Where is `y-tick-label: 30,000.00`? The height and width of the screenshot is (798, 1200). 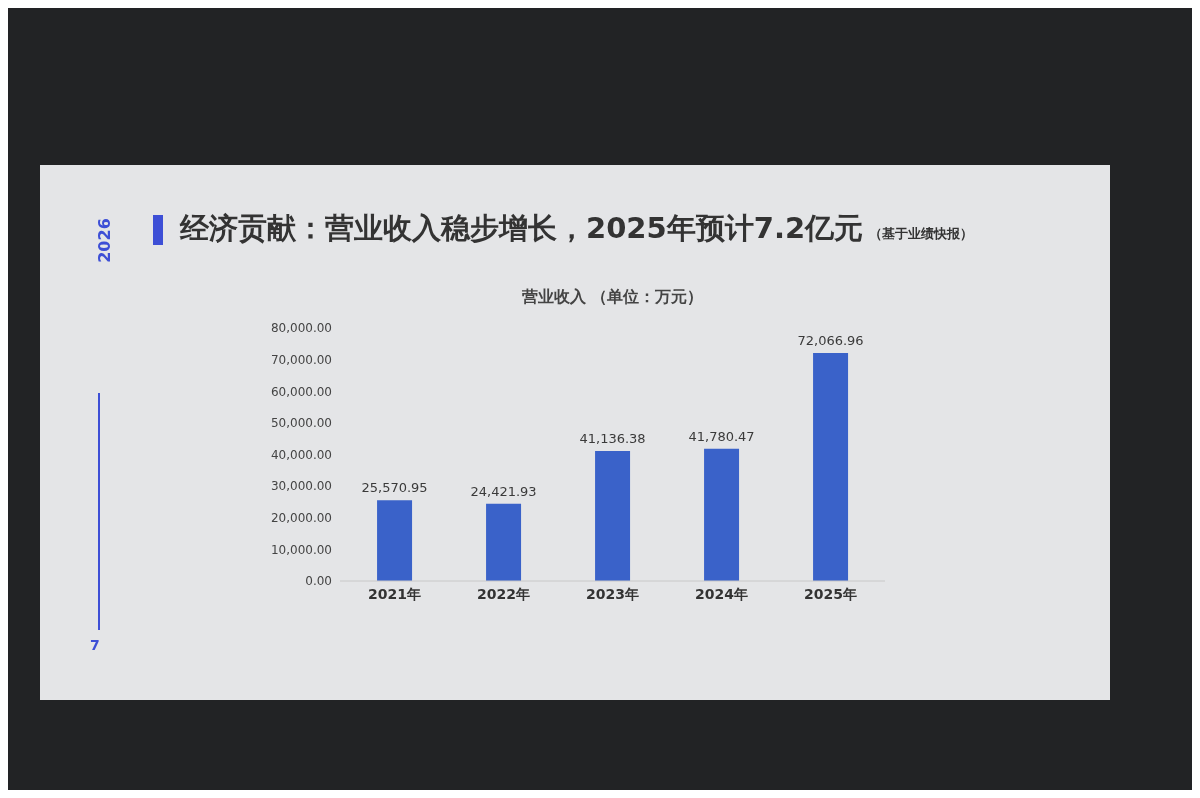
y-tick-label: 30,000.00 is located at coordinates (301, 486).